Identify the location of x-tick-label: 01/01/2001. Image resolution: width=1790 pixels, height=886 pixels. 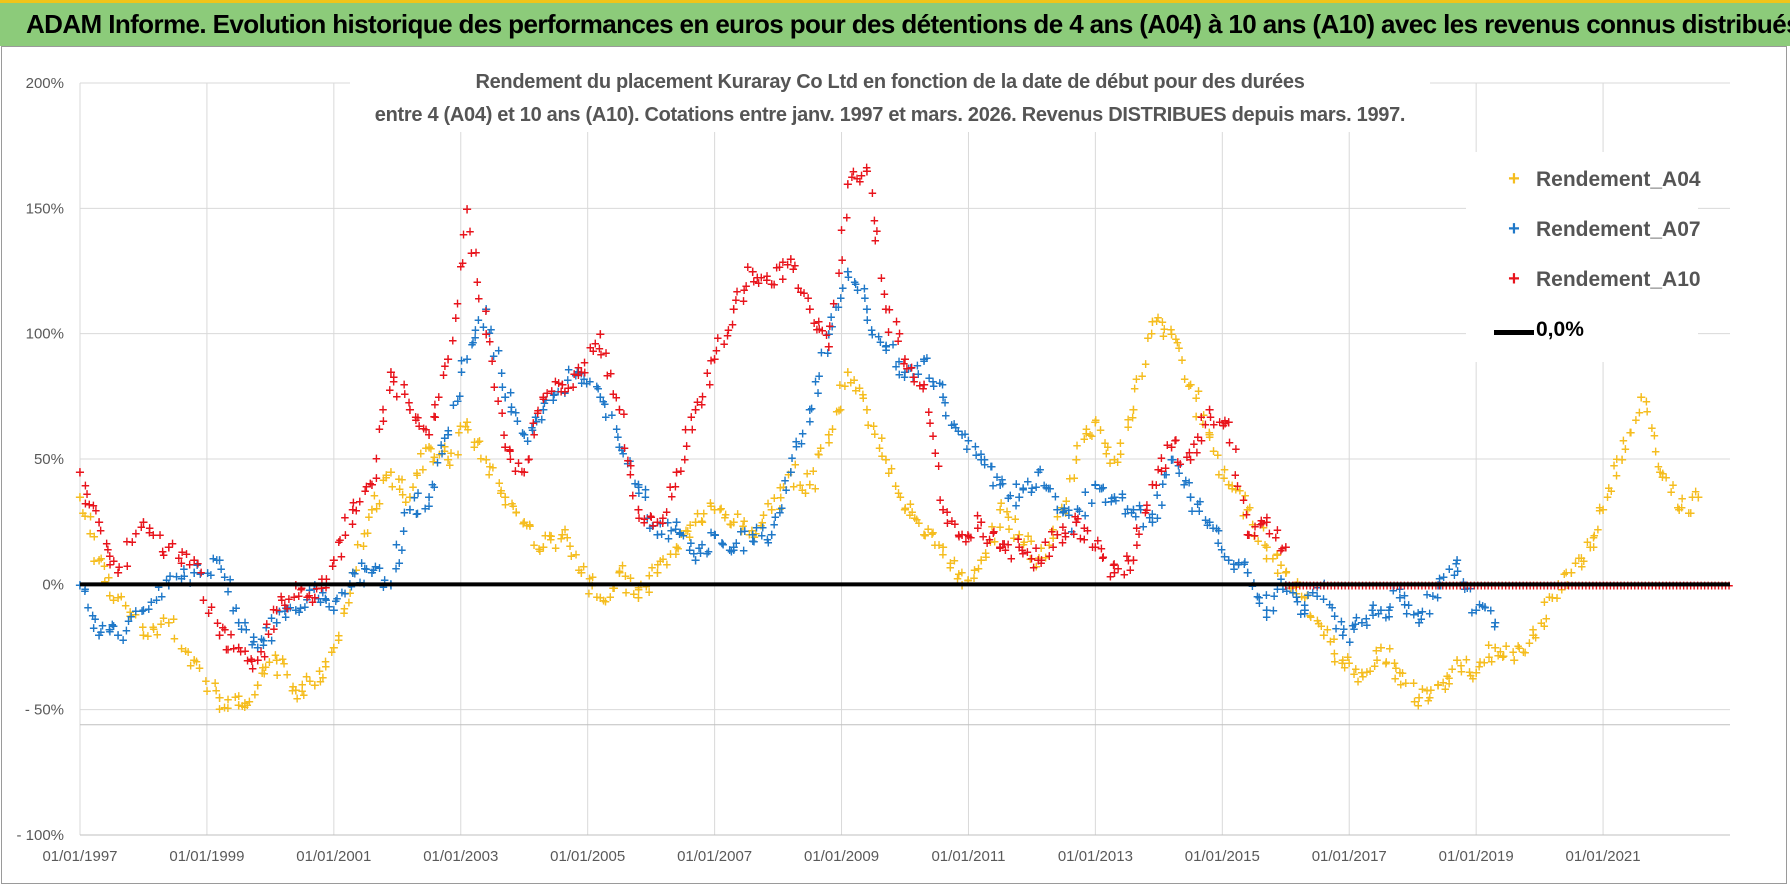
(333, 856).